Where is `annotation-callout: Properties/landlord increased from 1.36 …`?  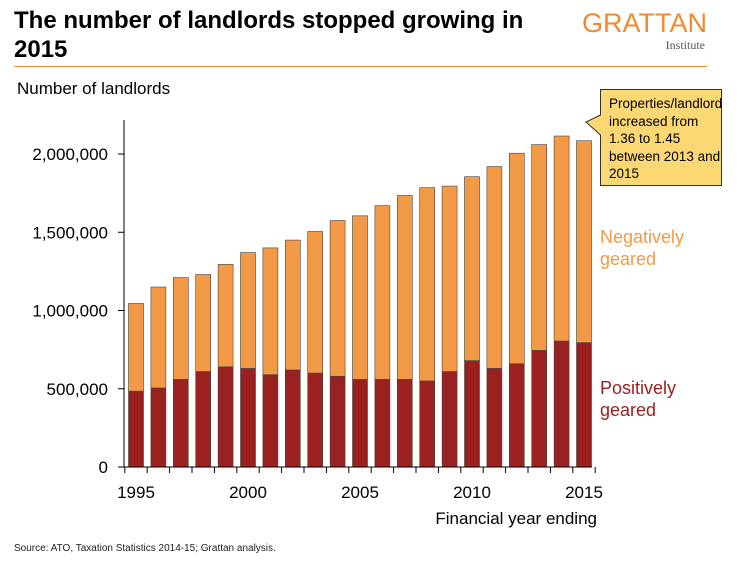
annotation-callout: Properties/landlord increased from 1.36 … is located at coordinates (654, 137).